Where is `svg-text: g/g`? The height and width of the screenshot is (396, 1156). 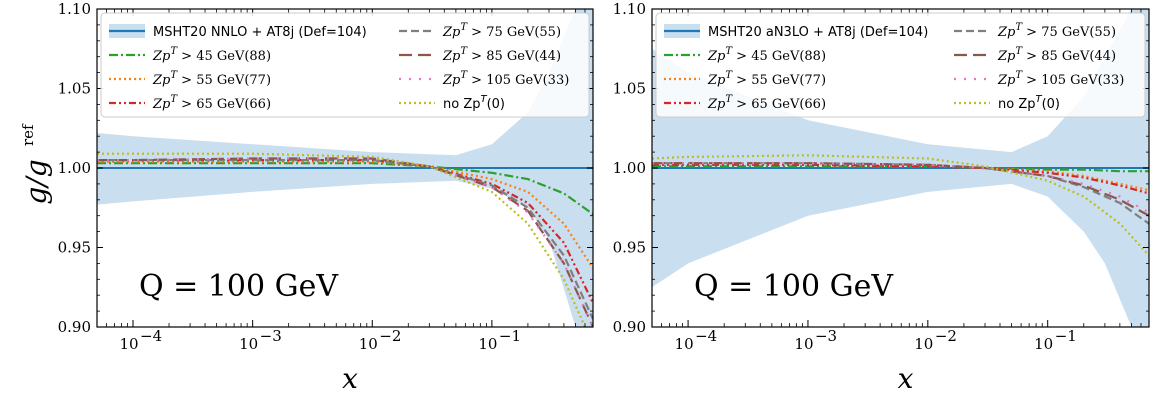
svg-text: g/g is located at coordinates (36, 181).